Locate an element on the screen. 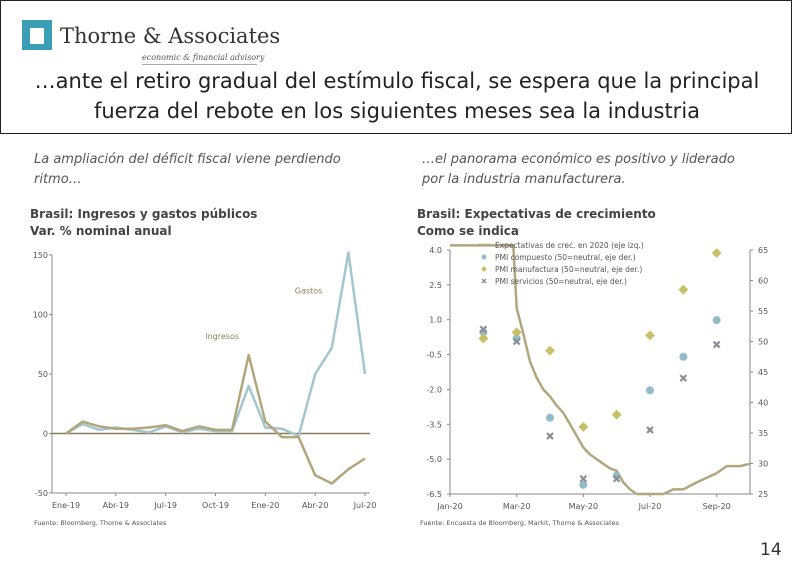 The image size is (794, 568). page-number: 14 is located at coordinates (771, 550).